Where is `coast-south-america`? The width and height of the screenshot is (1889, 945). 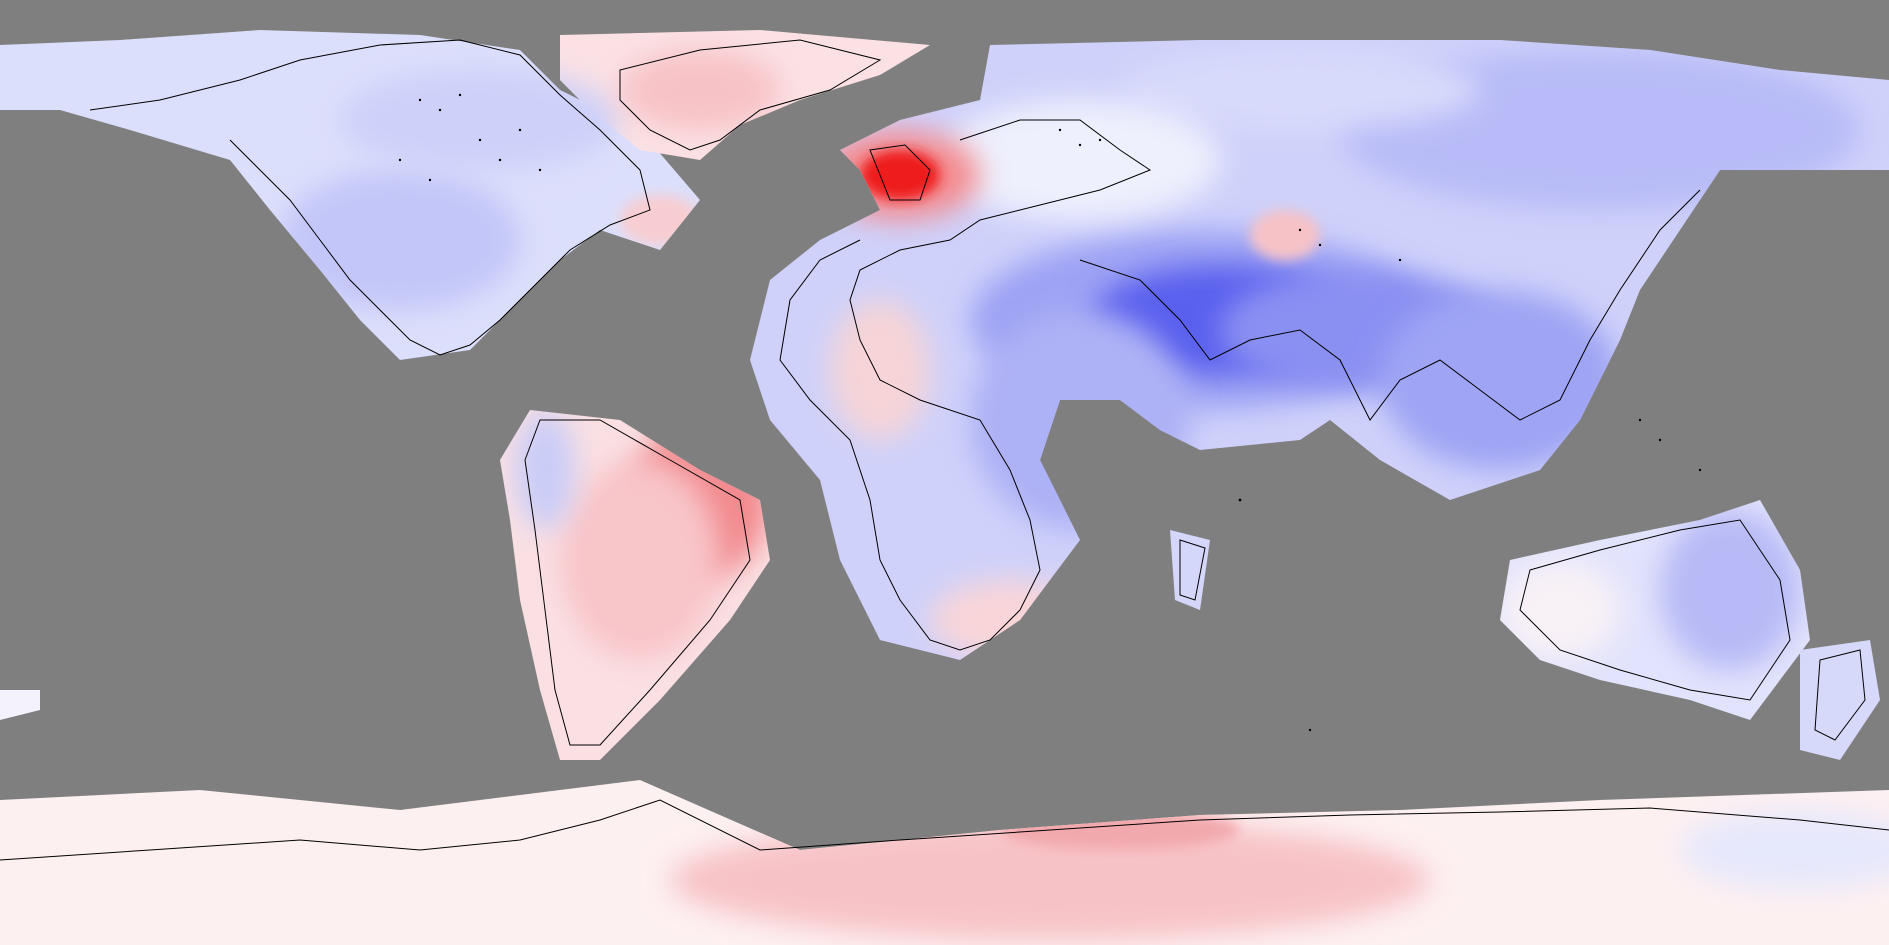 coast-south-america is located at coordinates (637, 582).